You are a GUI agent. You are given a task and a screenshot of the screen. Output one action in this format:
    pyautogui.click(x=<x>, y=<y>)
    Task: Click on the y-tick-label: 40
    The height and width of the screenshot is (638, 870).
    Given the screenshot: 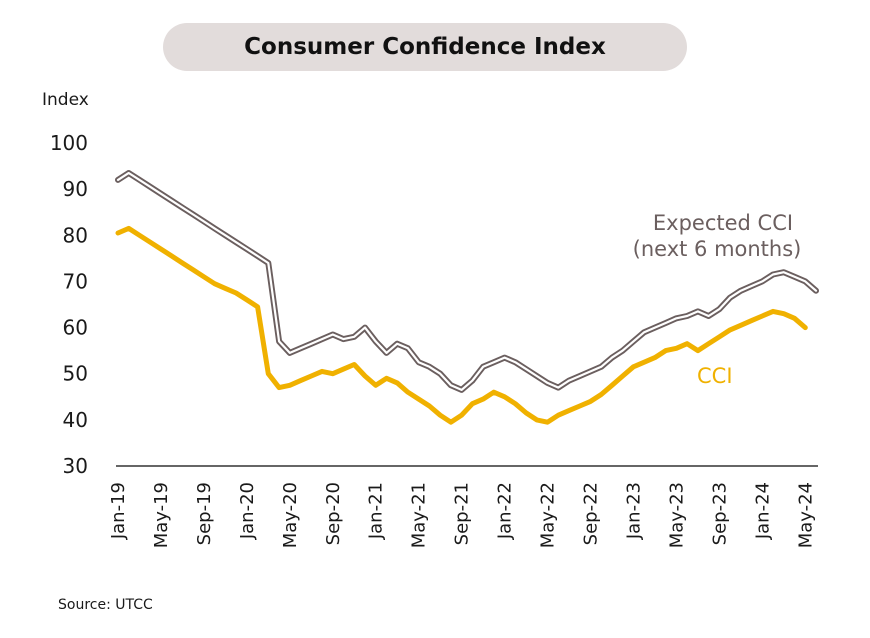 What is the action you would take?
    pyautogui.click(x=75, y=420)
    